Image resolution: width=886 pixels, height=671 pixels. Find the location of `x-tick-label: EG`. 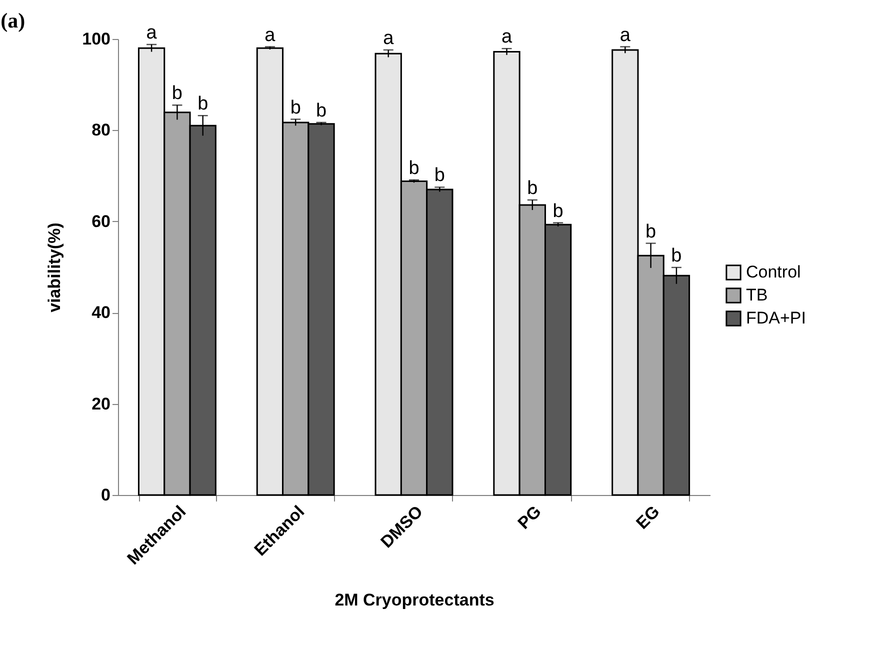

x-tick-label: EG is located at coordinates (648, 517).